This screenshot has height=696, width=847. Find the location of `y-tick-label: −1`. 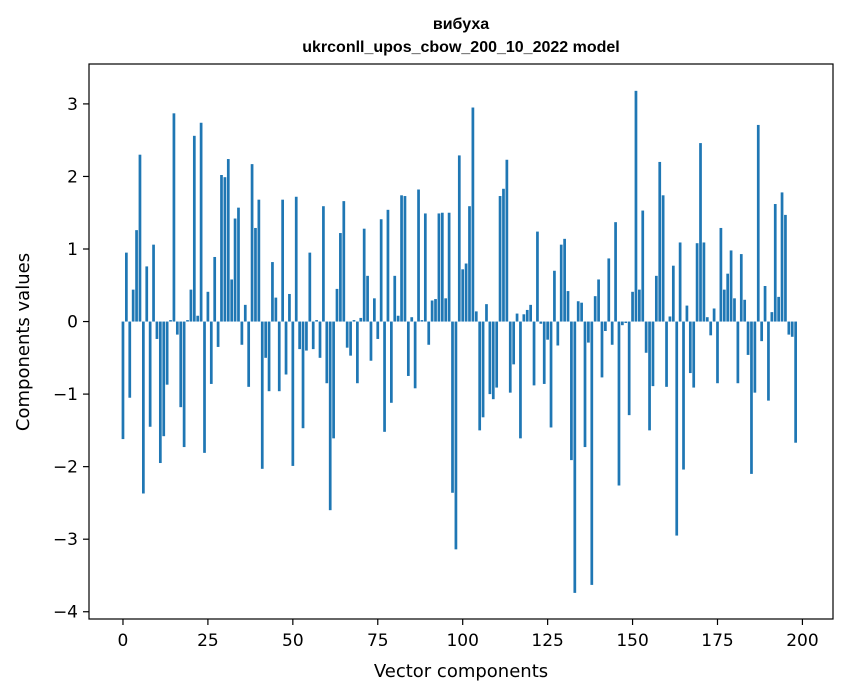

y-tick-label: −1 is located at coordinates (65, 395).